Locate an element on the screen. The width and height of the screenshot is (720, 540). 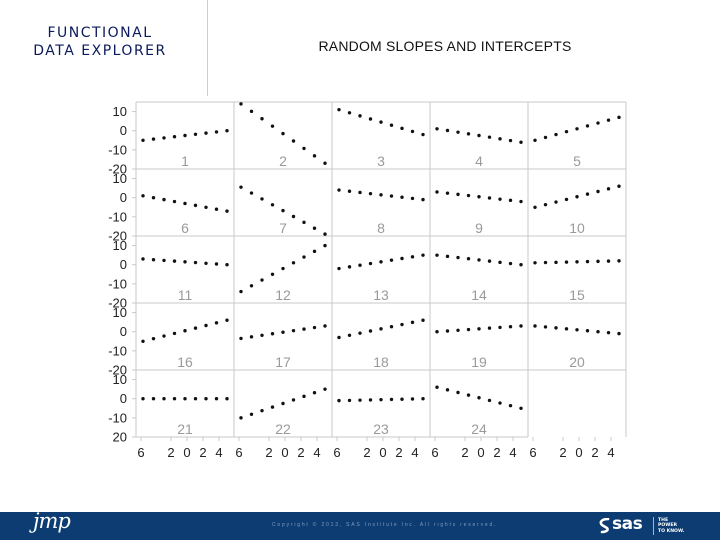
panel-label: 15 is located at coordinates (577, 295).